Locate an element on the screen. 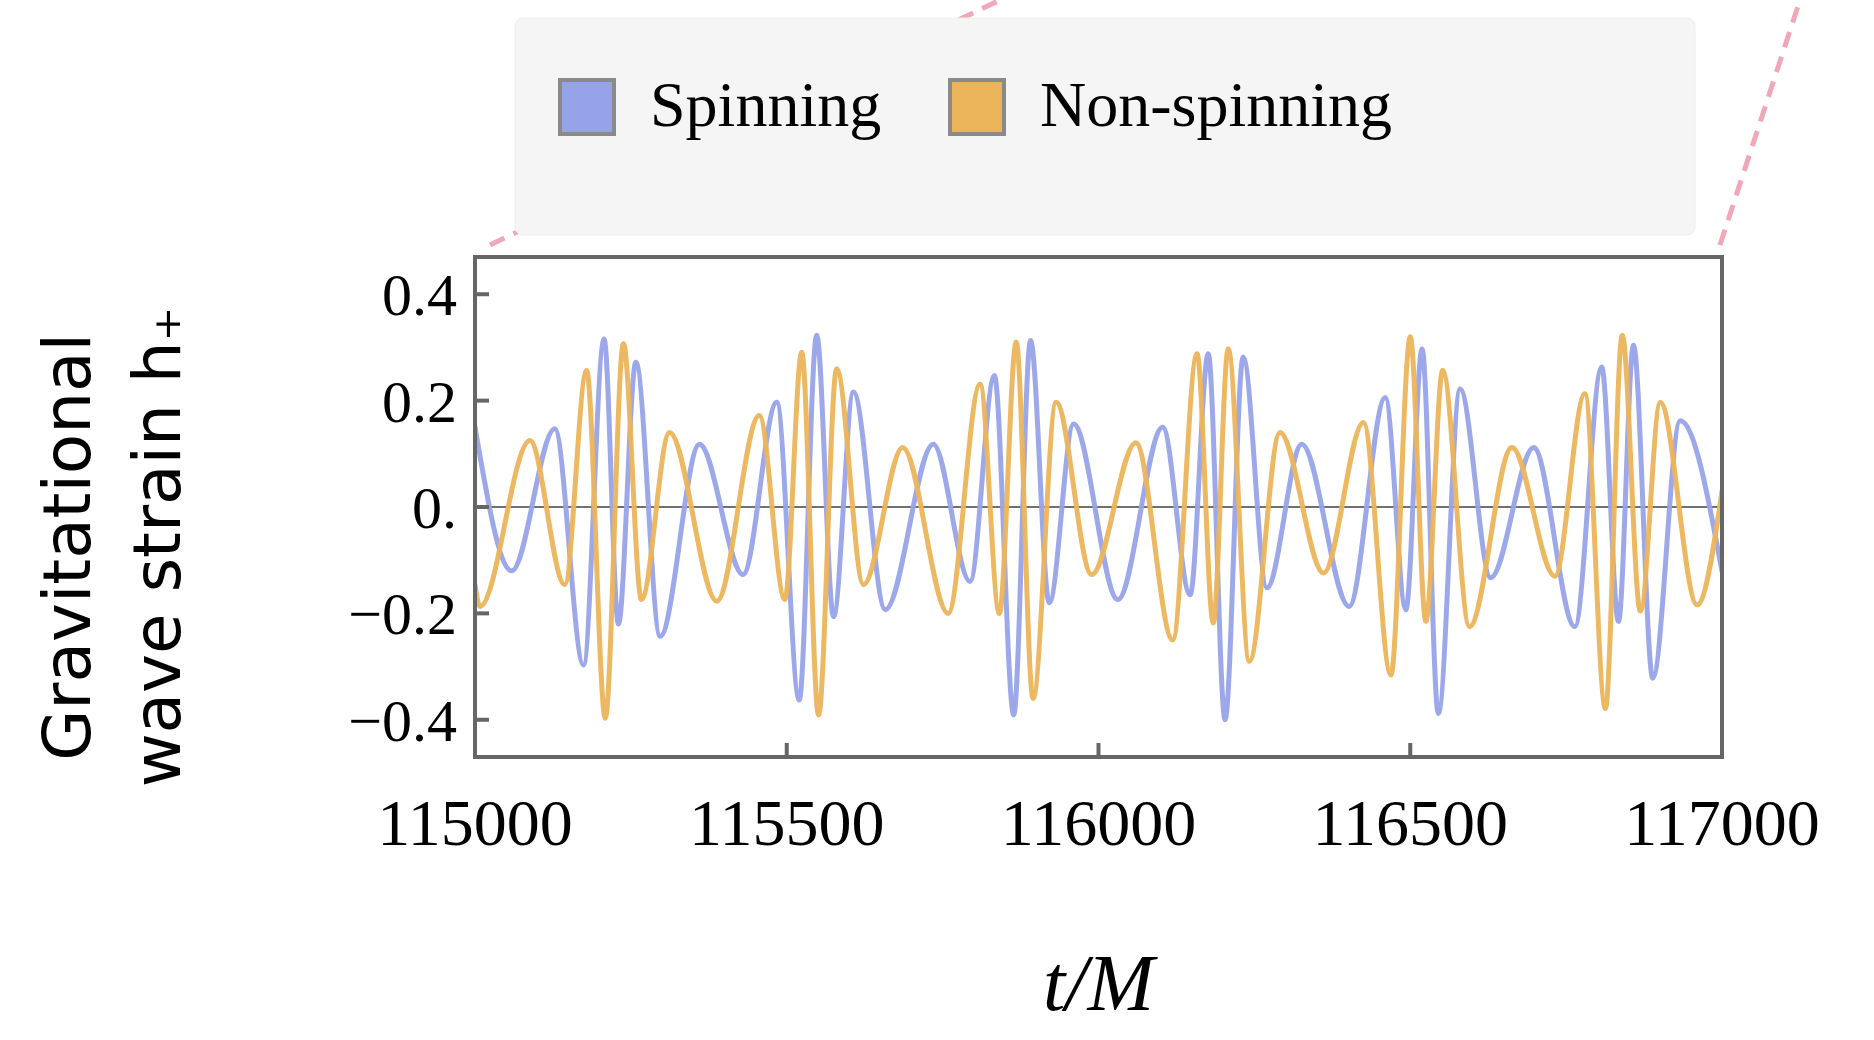 The image size is (1874, 1040). y-tick-label: 0.4 is located at coordinates (419, 295).